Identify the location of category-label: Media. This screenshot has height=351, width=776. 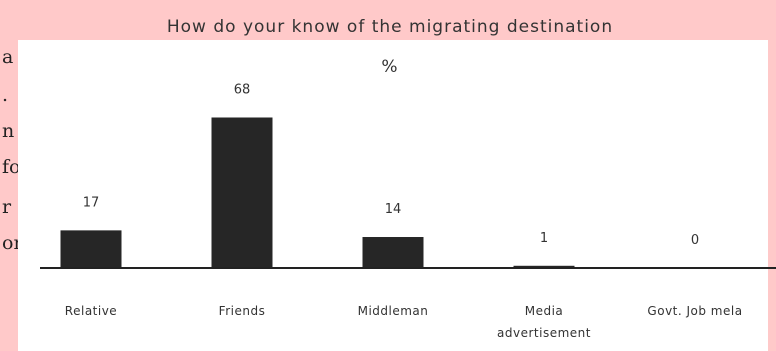
(544, 311).